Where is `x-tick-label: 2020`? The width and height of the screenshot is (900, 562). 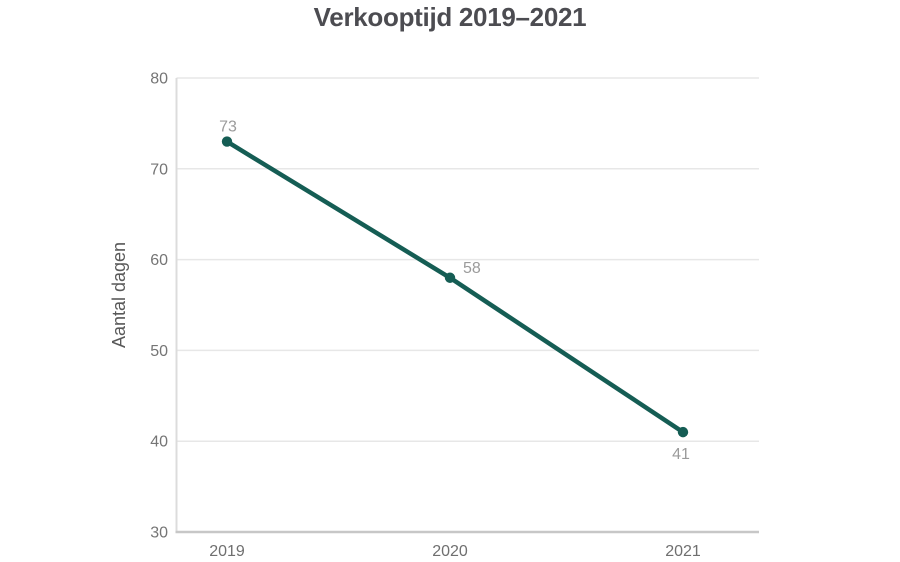
x-tick-label: 2020 is located at coordinates (450, 551).